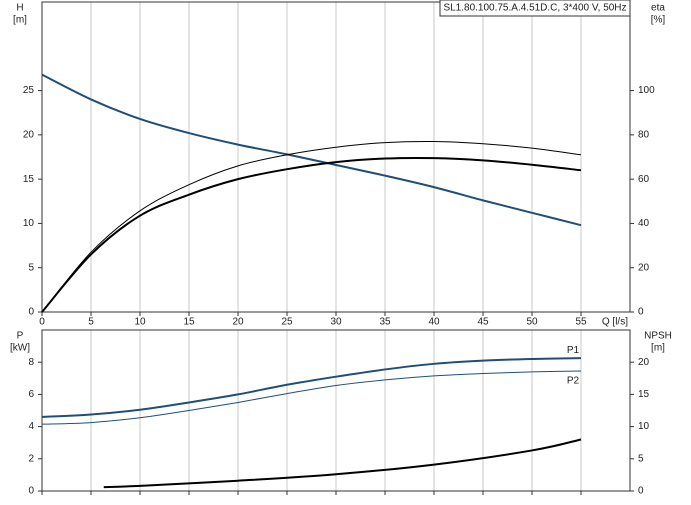 The height and width of the screenshot is (505, 691). Describe the element at coordinates (385, 322) in the screenshot. I see `x-tick-label: 35` at that location.